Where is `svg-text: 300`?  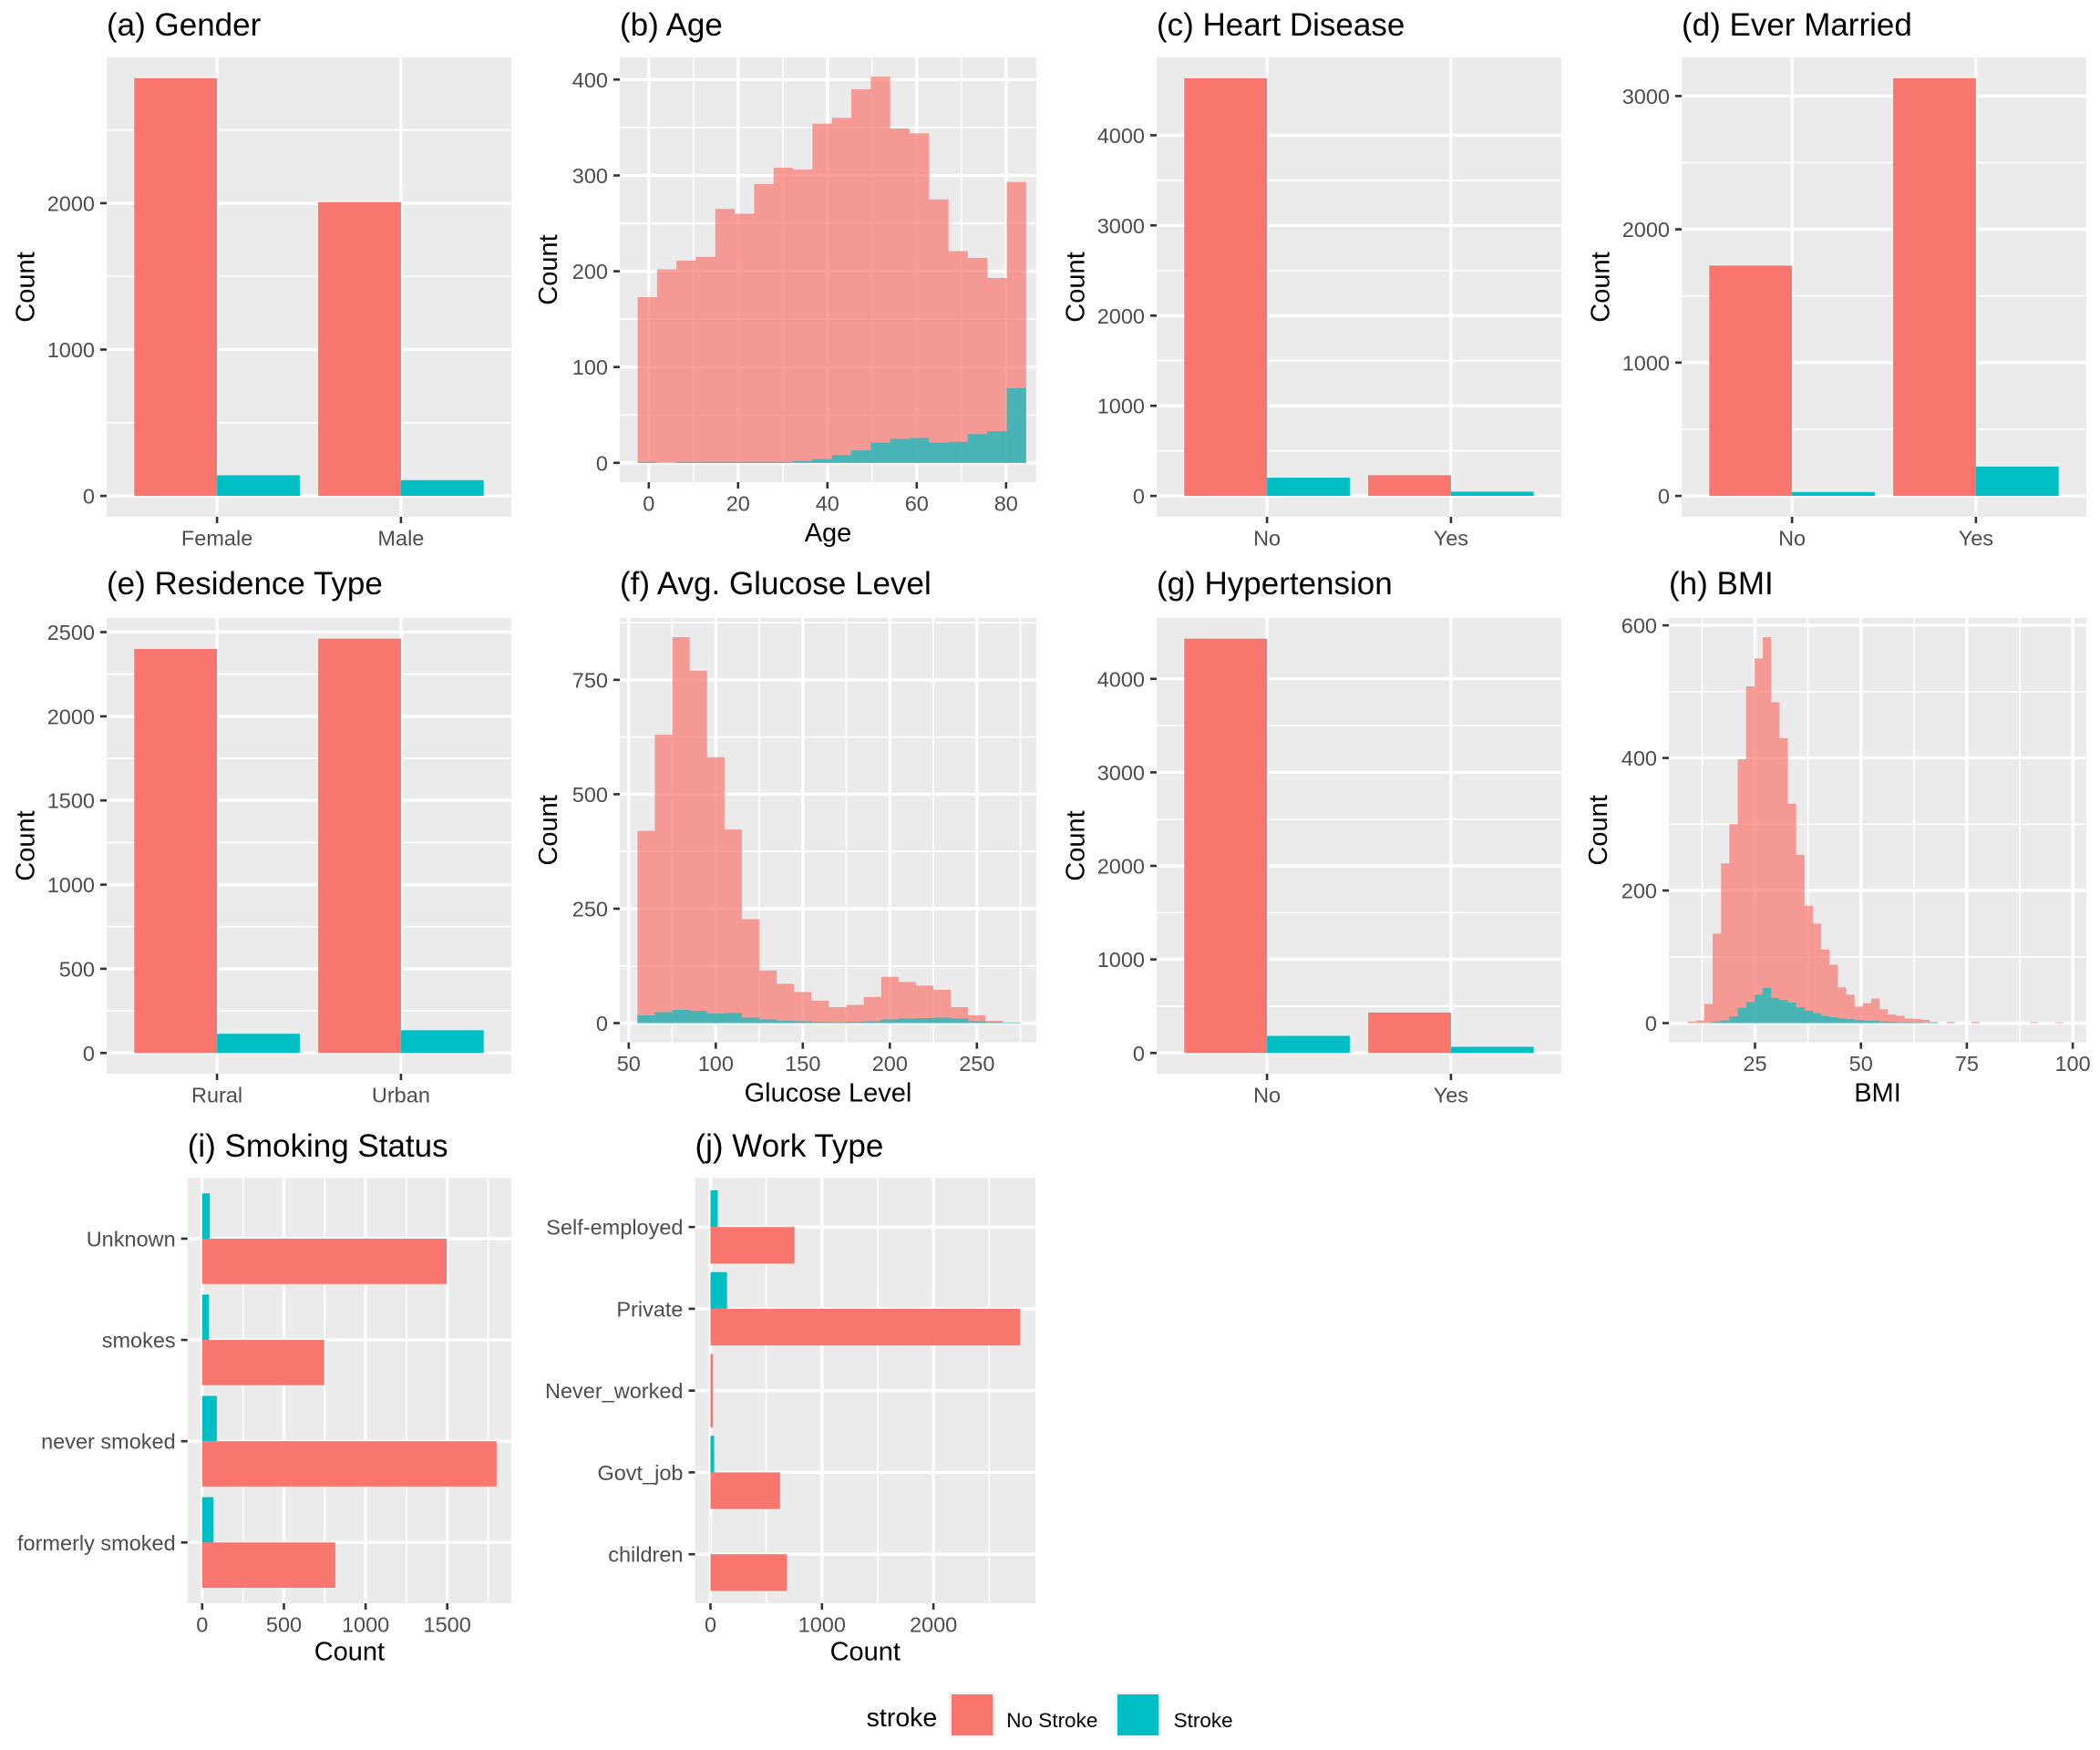
svg-text: 300 is located at coordinates (590, 176).